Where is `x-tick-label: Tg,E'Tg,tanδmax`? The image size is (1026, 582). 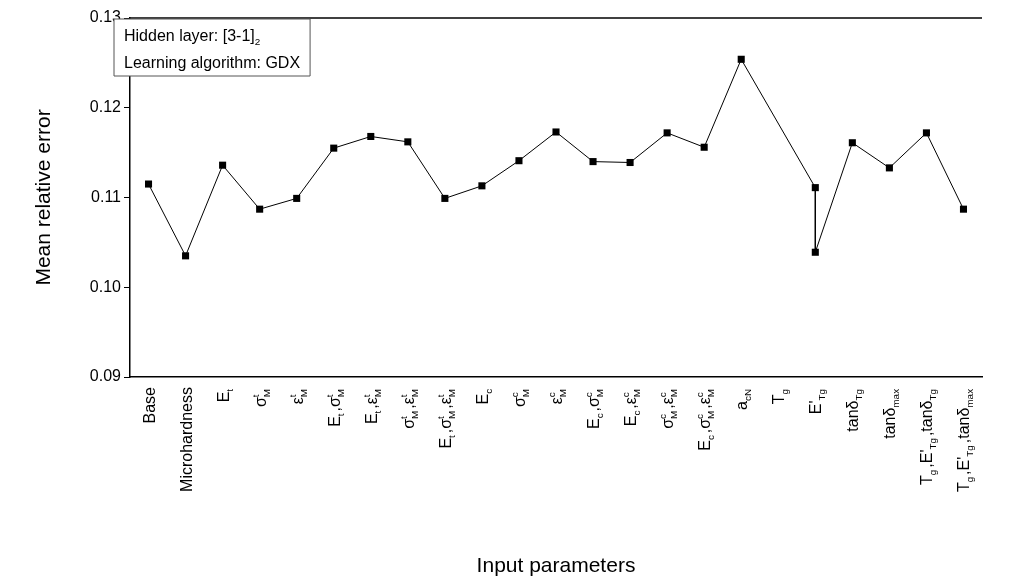 x-tick-label: Tg,E'Tg,tanδmax is located at coordinates (965, 440).